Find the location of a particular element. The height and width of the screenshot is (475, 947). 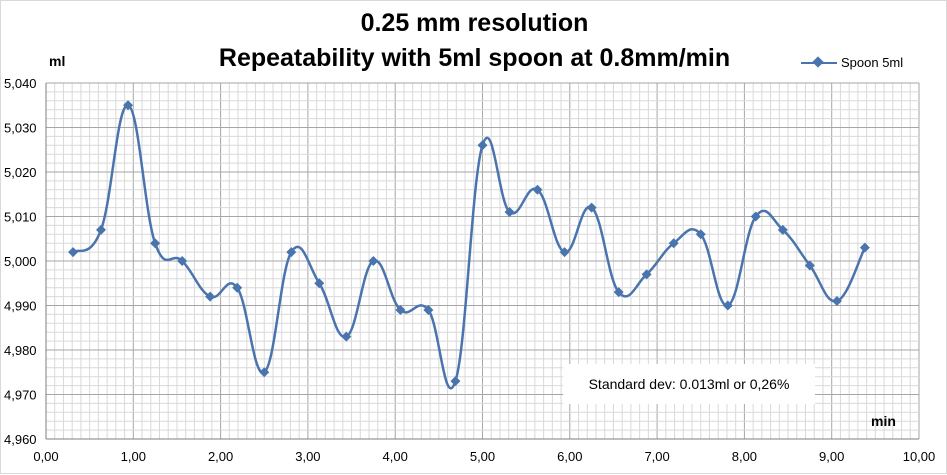

std-dev-annotation: Standard dev: 0.013ml or 0,26% is located at coordinates (689, 384).